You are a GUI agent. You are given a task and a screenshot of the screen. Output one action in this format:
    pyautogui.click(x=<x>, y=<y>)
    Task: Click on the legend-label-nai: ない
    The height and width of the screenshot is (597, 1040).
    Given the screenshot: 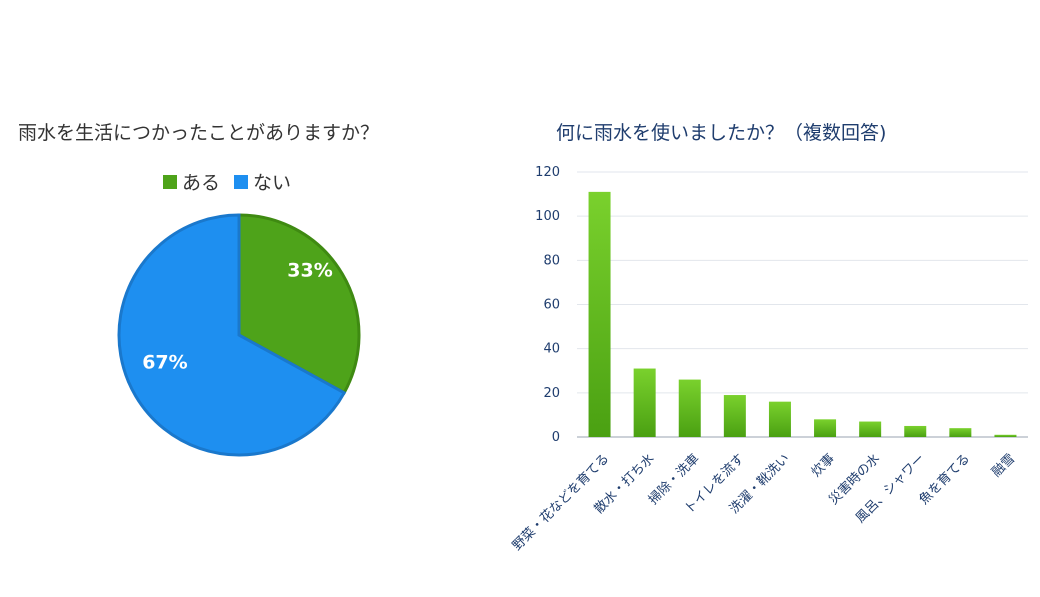 What is the action you would take?
    pyautogui.click(x=272, y=183)
    